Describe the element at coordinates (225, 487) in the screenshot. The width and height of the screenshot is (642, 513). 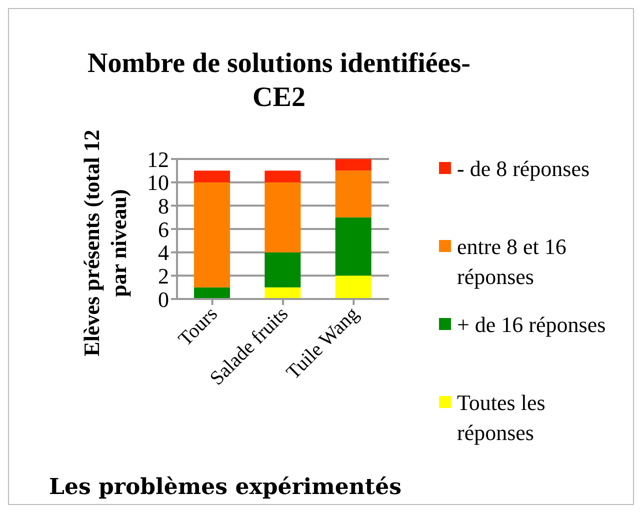
I see `x-axis-title: Les problèmes expérimentés` at that location.